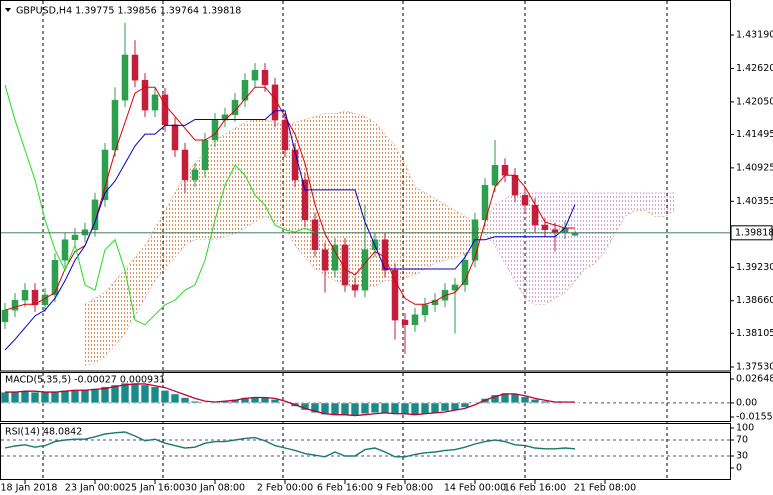 The height and width of the screenshot is (495, 773). I want to click on macd-panel-frame, so click(365, 397).